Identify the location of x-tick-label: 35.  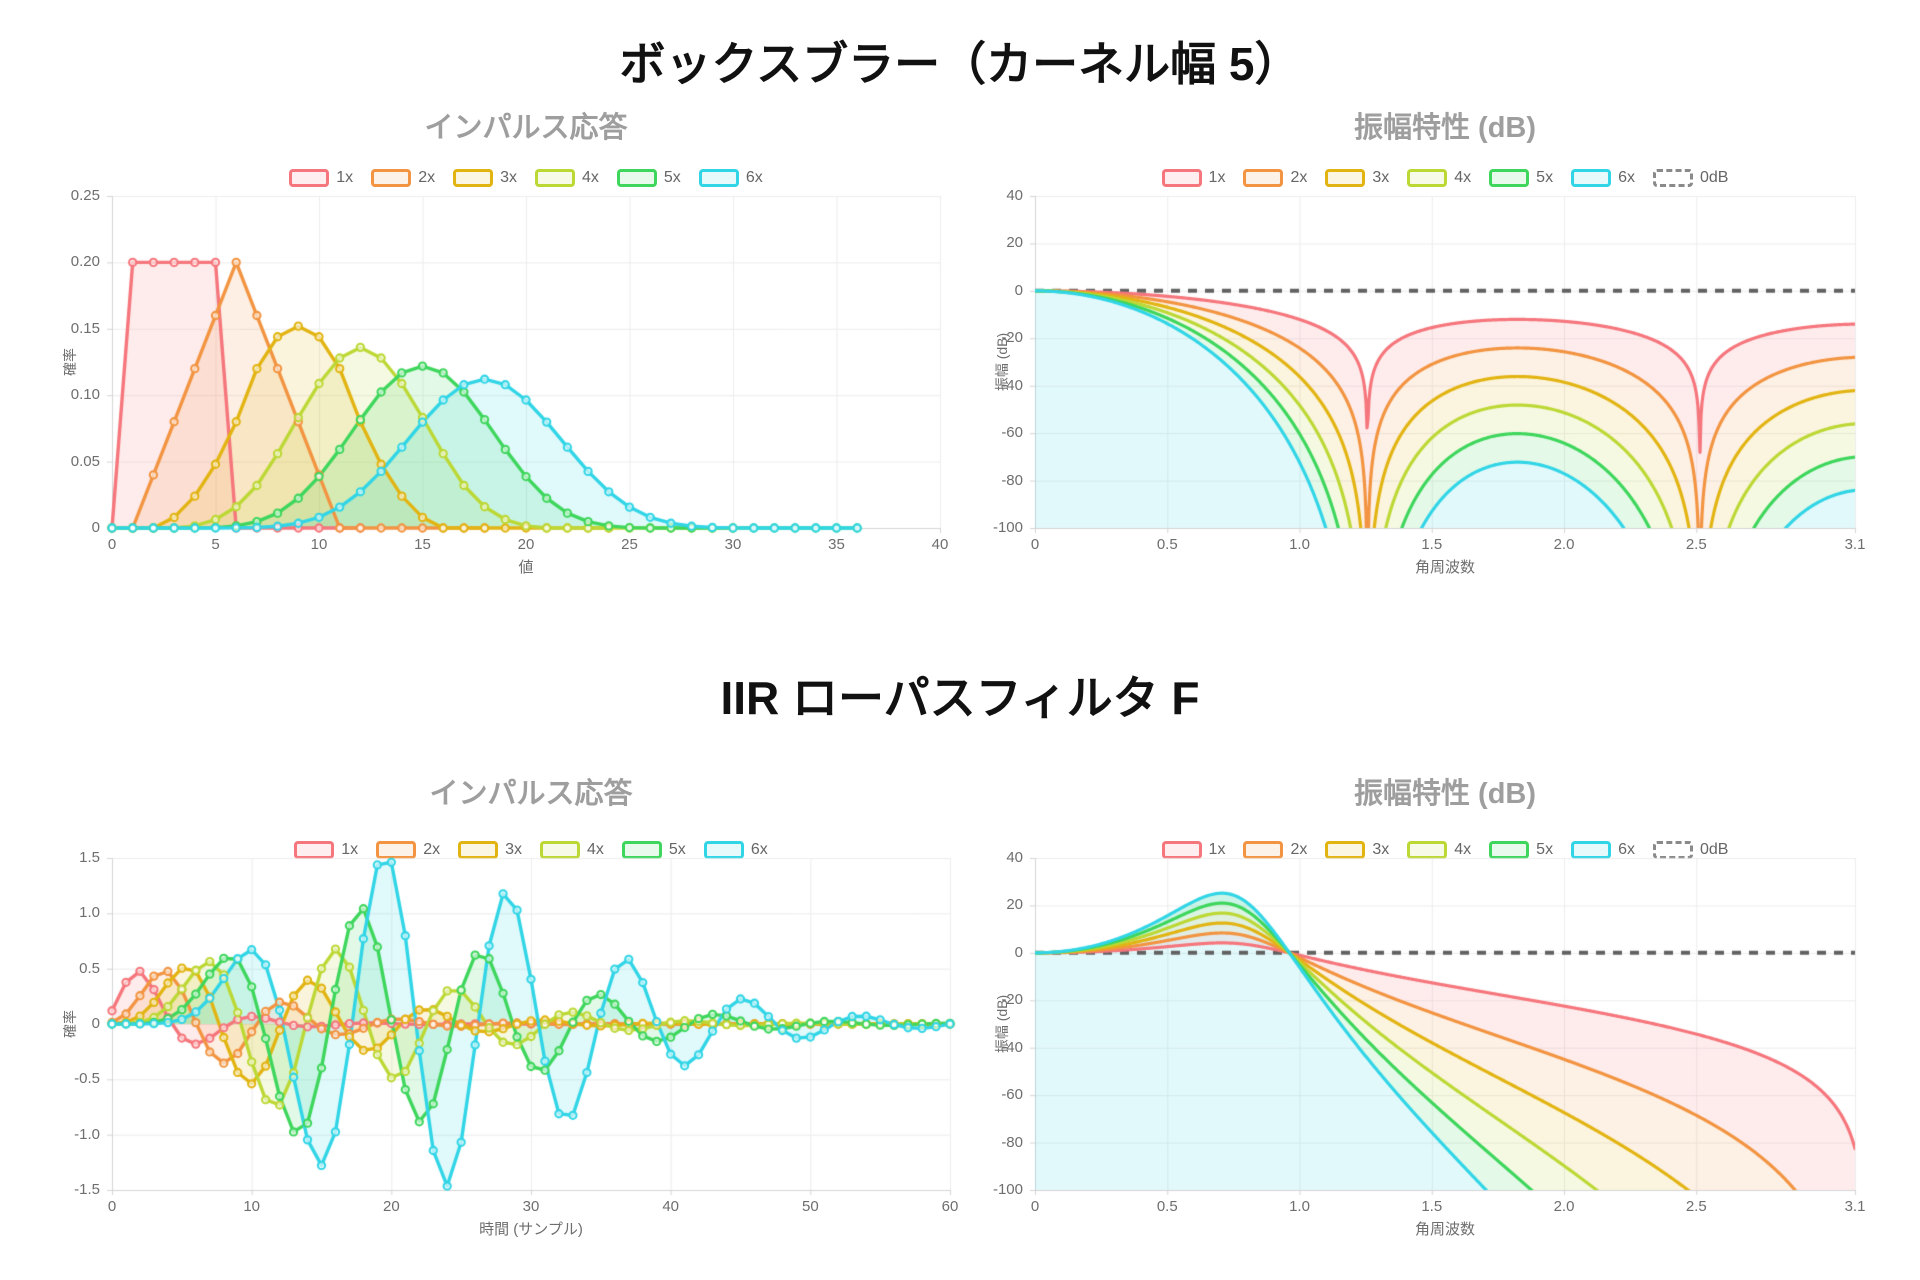
(836, 544).